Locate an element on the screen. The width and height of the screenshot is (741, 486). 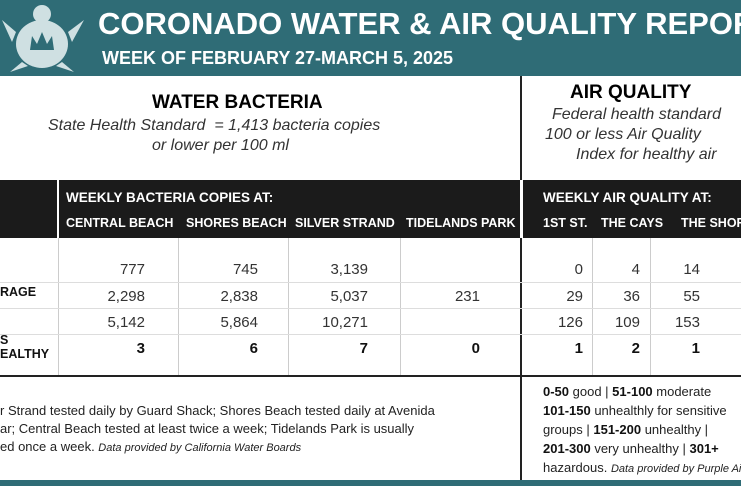
column-header: THE SHORES is located at coordinates (711, 223).